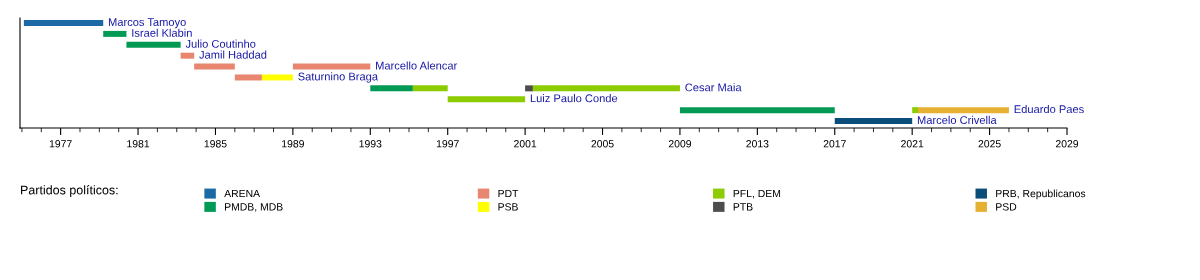 This screenshot has height=280, width=1200. Describe the element at coordinates (147, 23) in the screenshot. I see `y-tick-label: Marcos Tamoyo` at that location.